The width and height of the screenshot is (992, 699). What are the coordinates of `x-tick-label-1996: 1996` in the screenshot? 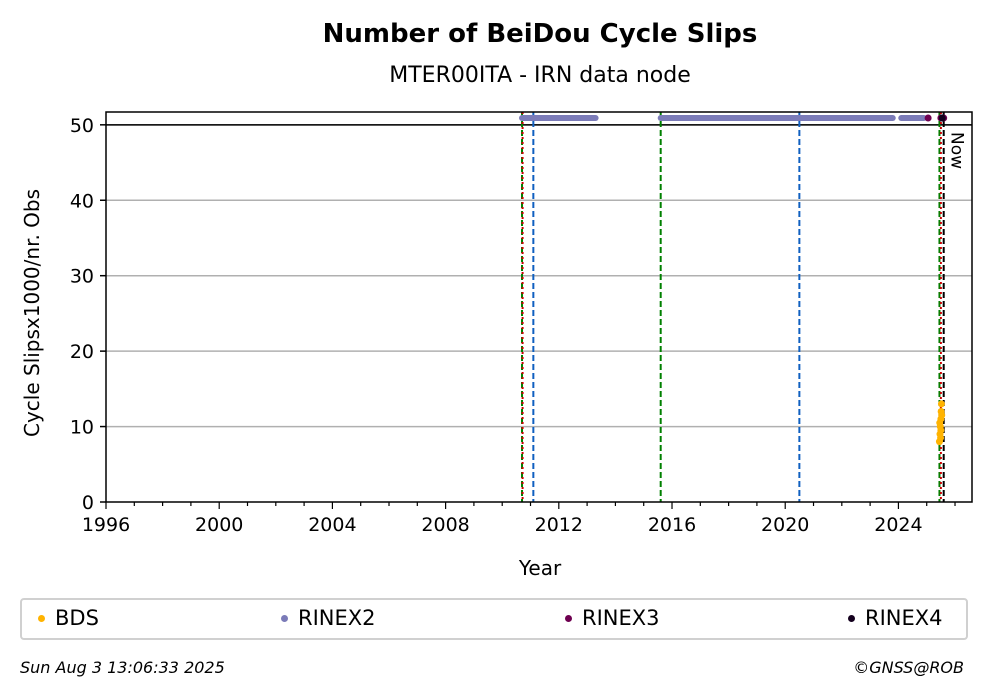 It's located at (106, 525).